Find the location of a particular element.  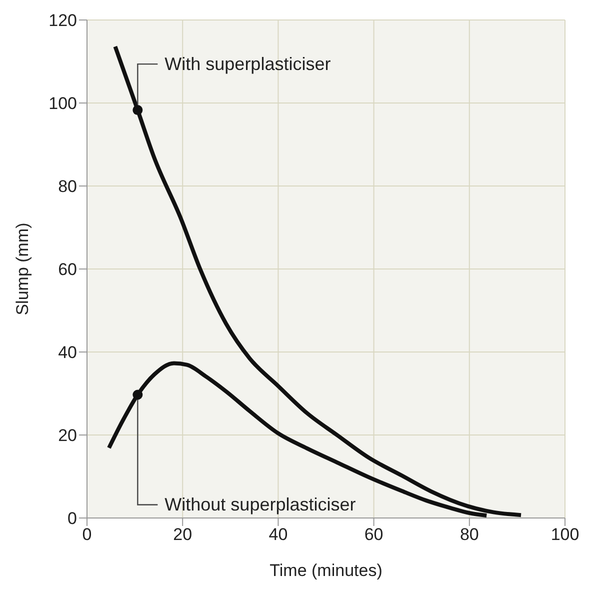

y-tick-label: 60 is located at coordinates (67, 270).